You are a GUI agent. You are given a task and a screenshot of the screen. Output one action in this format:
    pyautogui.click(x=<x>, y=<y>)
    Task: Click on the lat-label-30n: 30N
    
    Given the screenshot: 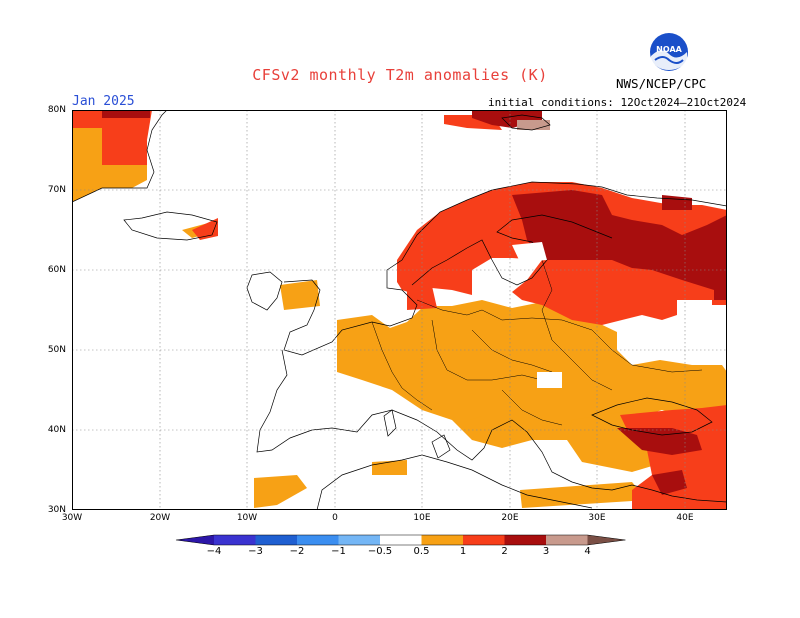 What is the action you would take?
    pyautogui.click(x=56, y=510)
    